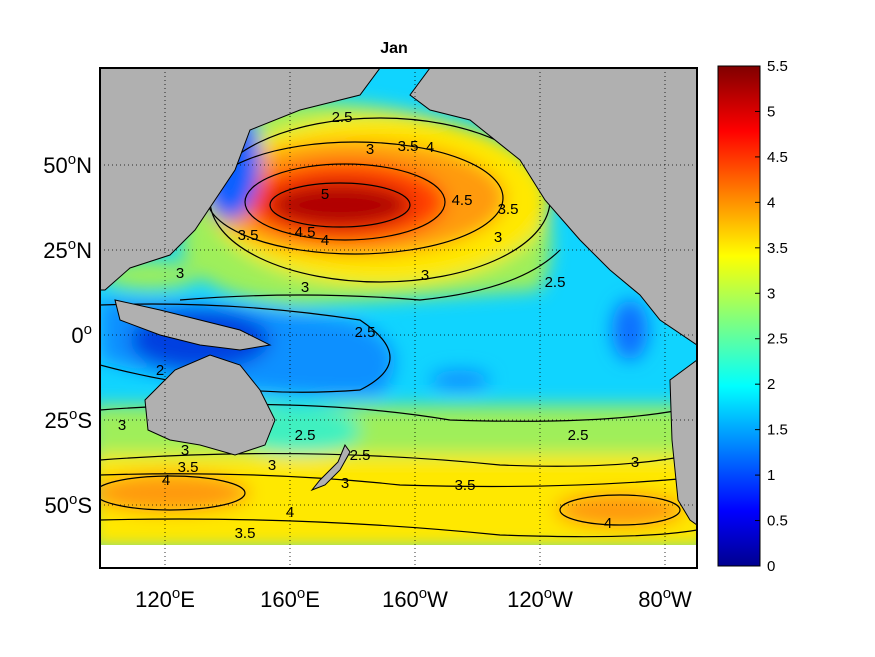 The height and width of the screenshot is (657, 875). I want to click on indonesia, so click(193, 325).